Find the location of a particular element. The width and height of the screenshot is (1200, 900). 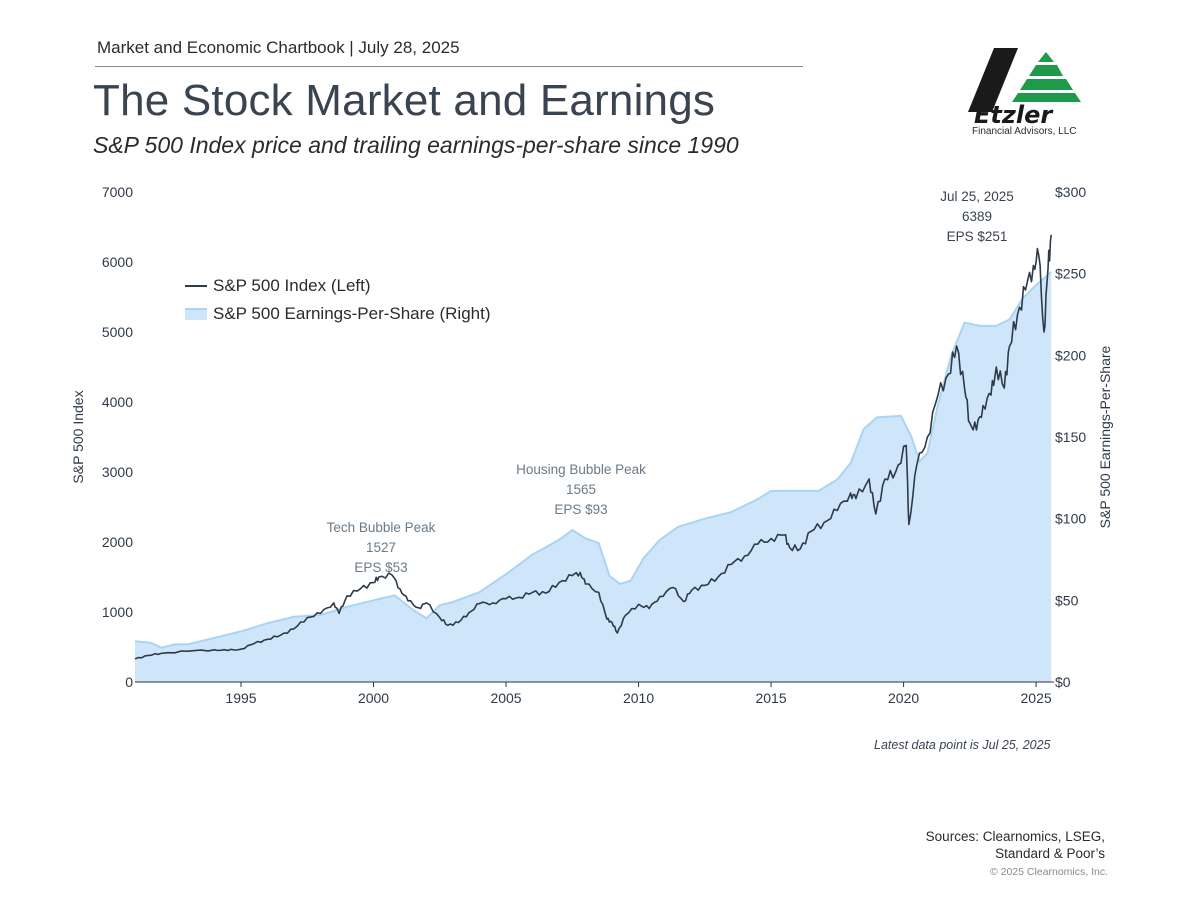

y-left-tick-label-4000: 4000 is located at coordinates (117, 402).